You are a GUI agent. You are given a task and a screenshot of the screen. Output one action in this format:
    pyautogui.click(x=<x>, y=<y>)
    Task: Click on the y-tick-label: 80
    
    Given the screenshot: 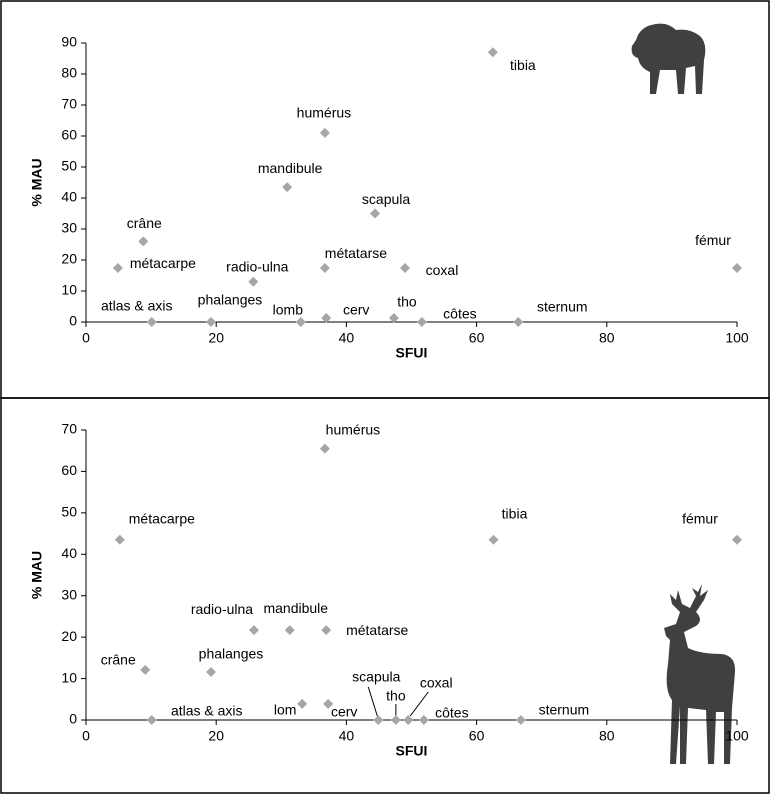 What is the action you would take?
    pyautogui.click(x=69, y=73)
    